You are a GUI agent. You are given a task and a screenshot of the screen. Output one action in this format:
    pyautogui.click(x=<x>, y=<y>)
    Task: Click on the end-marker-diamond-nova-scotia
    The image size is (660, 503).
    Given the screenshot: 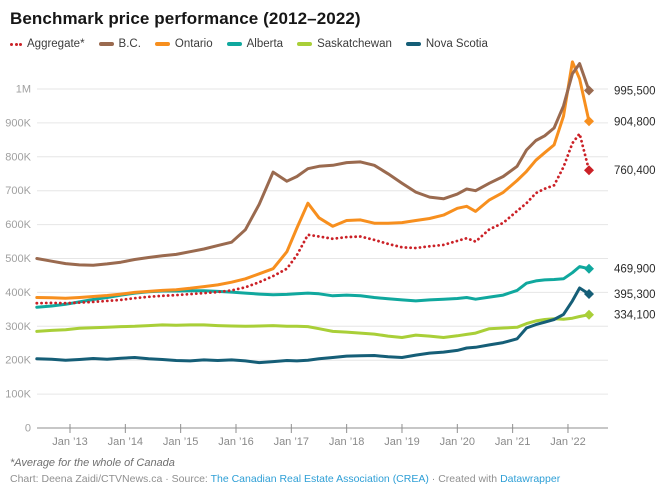 What is the action you would take?
    pyautogui.click(x=588, y=293)
    